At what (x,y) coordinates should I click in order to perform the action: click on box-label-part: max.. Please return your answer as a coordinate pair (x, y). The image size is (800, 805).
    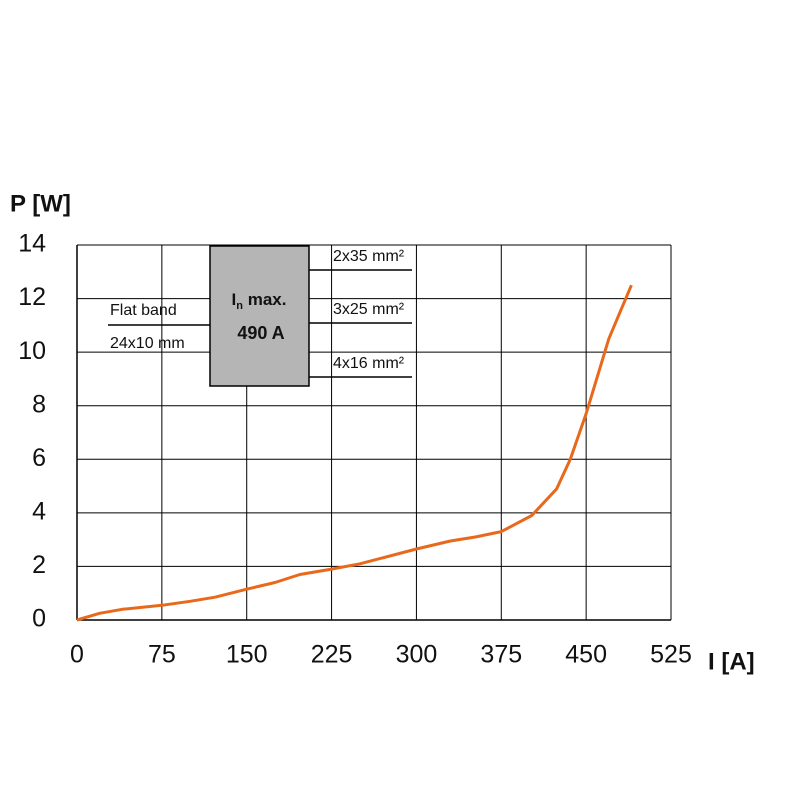
    Looking at the image, I should click on (264, 299).